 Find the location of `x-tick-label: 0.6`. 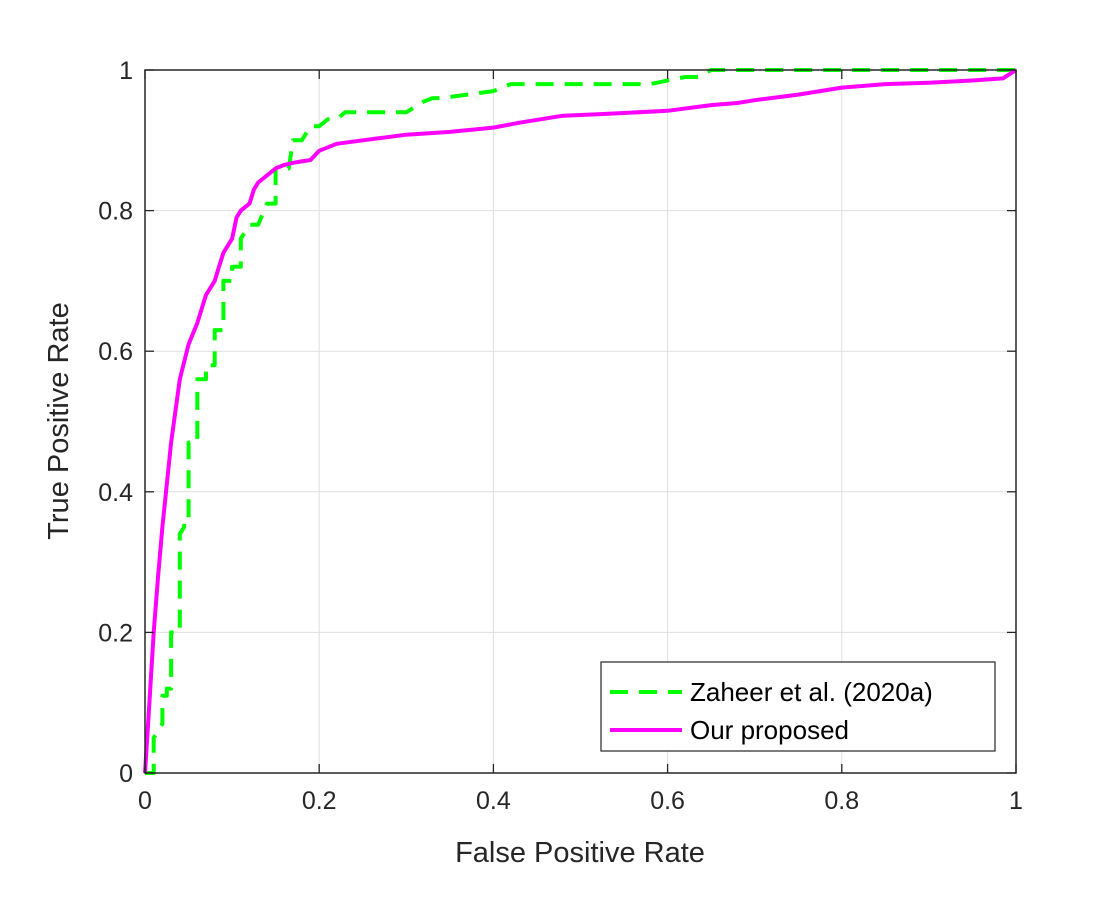

x-tick-label: 0.6 is located at coordinates (667, 801).